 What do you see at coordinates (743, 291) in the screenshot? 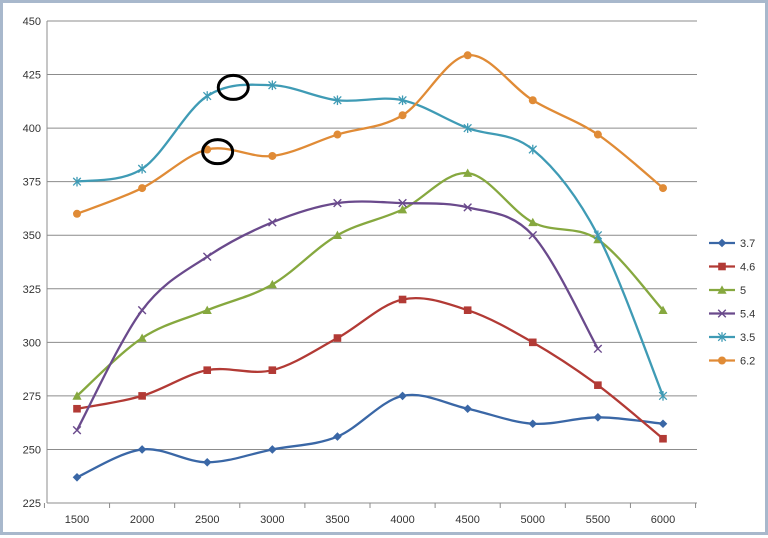
I see `legend-label: 5` at bounding box center [743, 291].